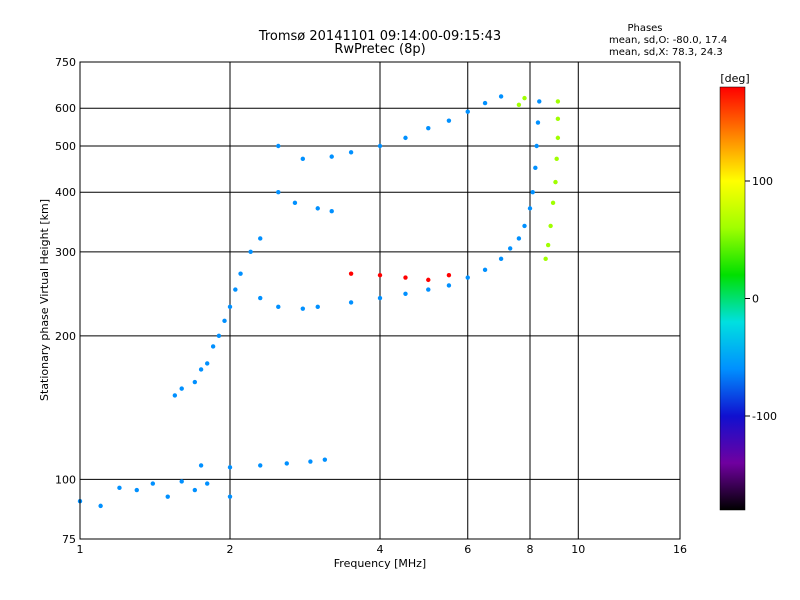  What do you see at coordinates (69, 539) in the screenshot?
I see `y-tick-label: 75` at bounding box center [69, 539].